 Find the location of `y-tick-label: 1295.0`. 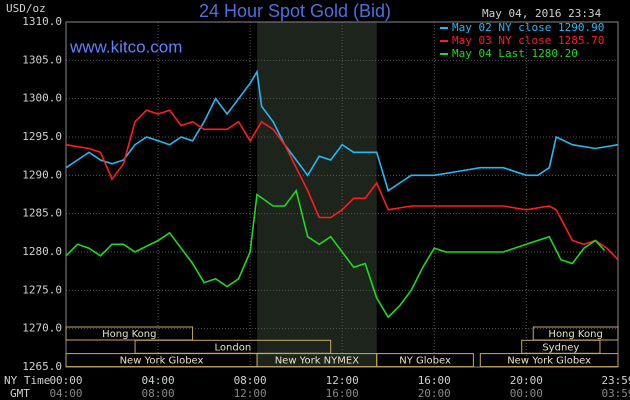

y-tick-label: 1295.0 is located at coordinates (42, 136).